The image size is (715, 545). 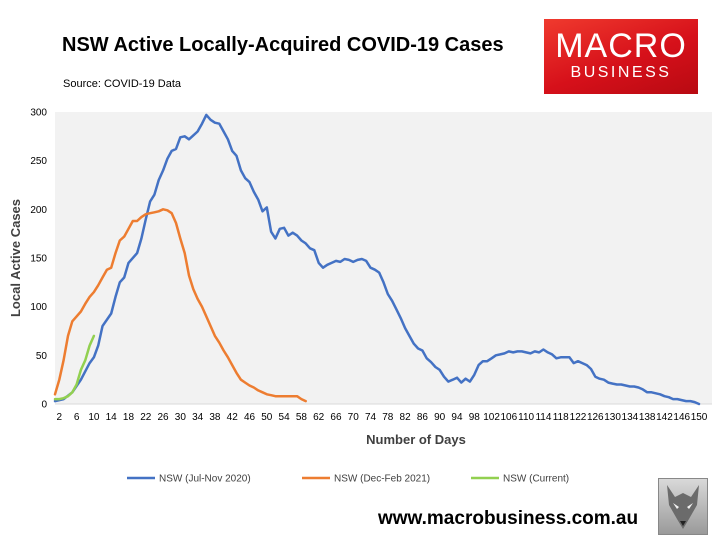 I want to click on x-tick-label: 106, so click(x=509, y=417).